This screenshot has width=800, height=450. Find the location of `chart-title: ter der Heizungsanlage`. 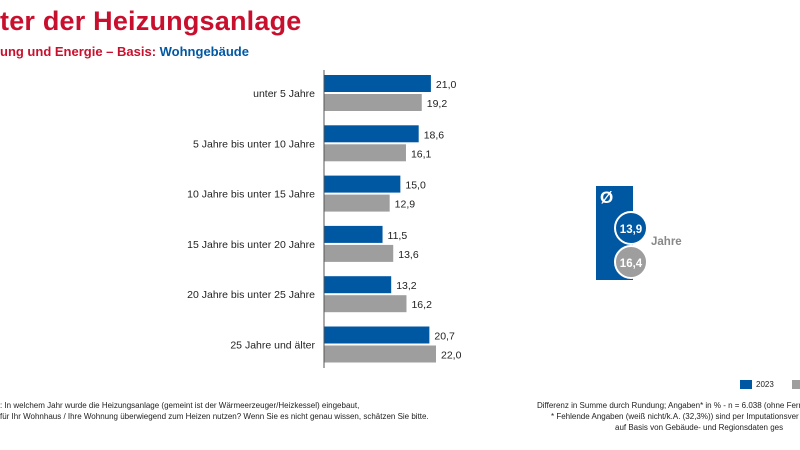

chart-title: ter der Heizungsanlage is located at coordinates (151, 21).